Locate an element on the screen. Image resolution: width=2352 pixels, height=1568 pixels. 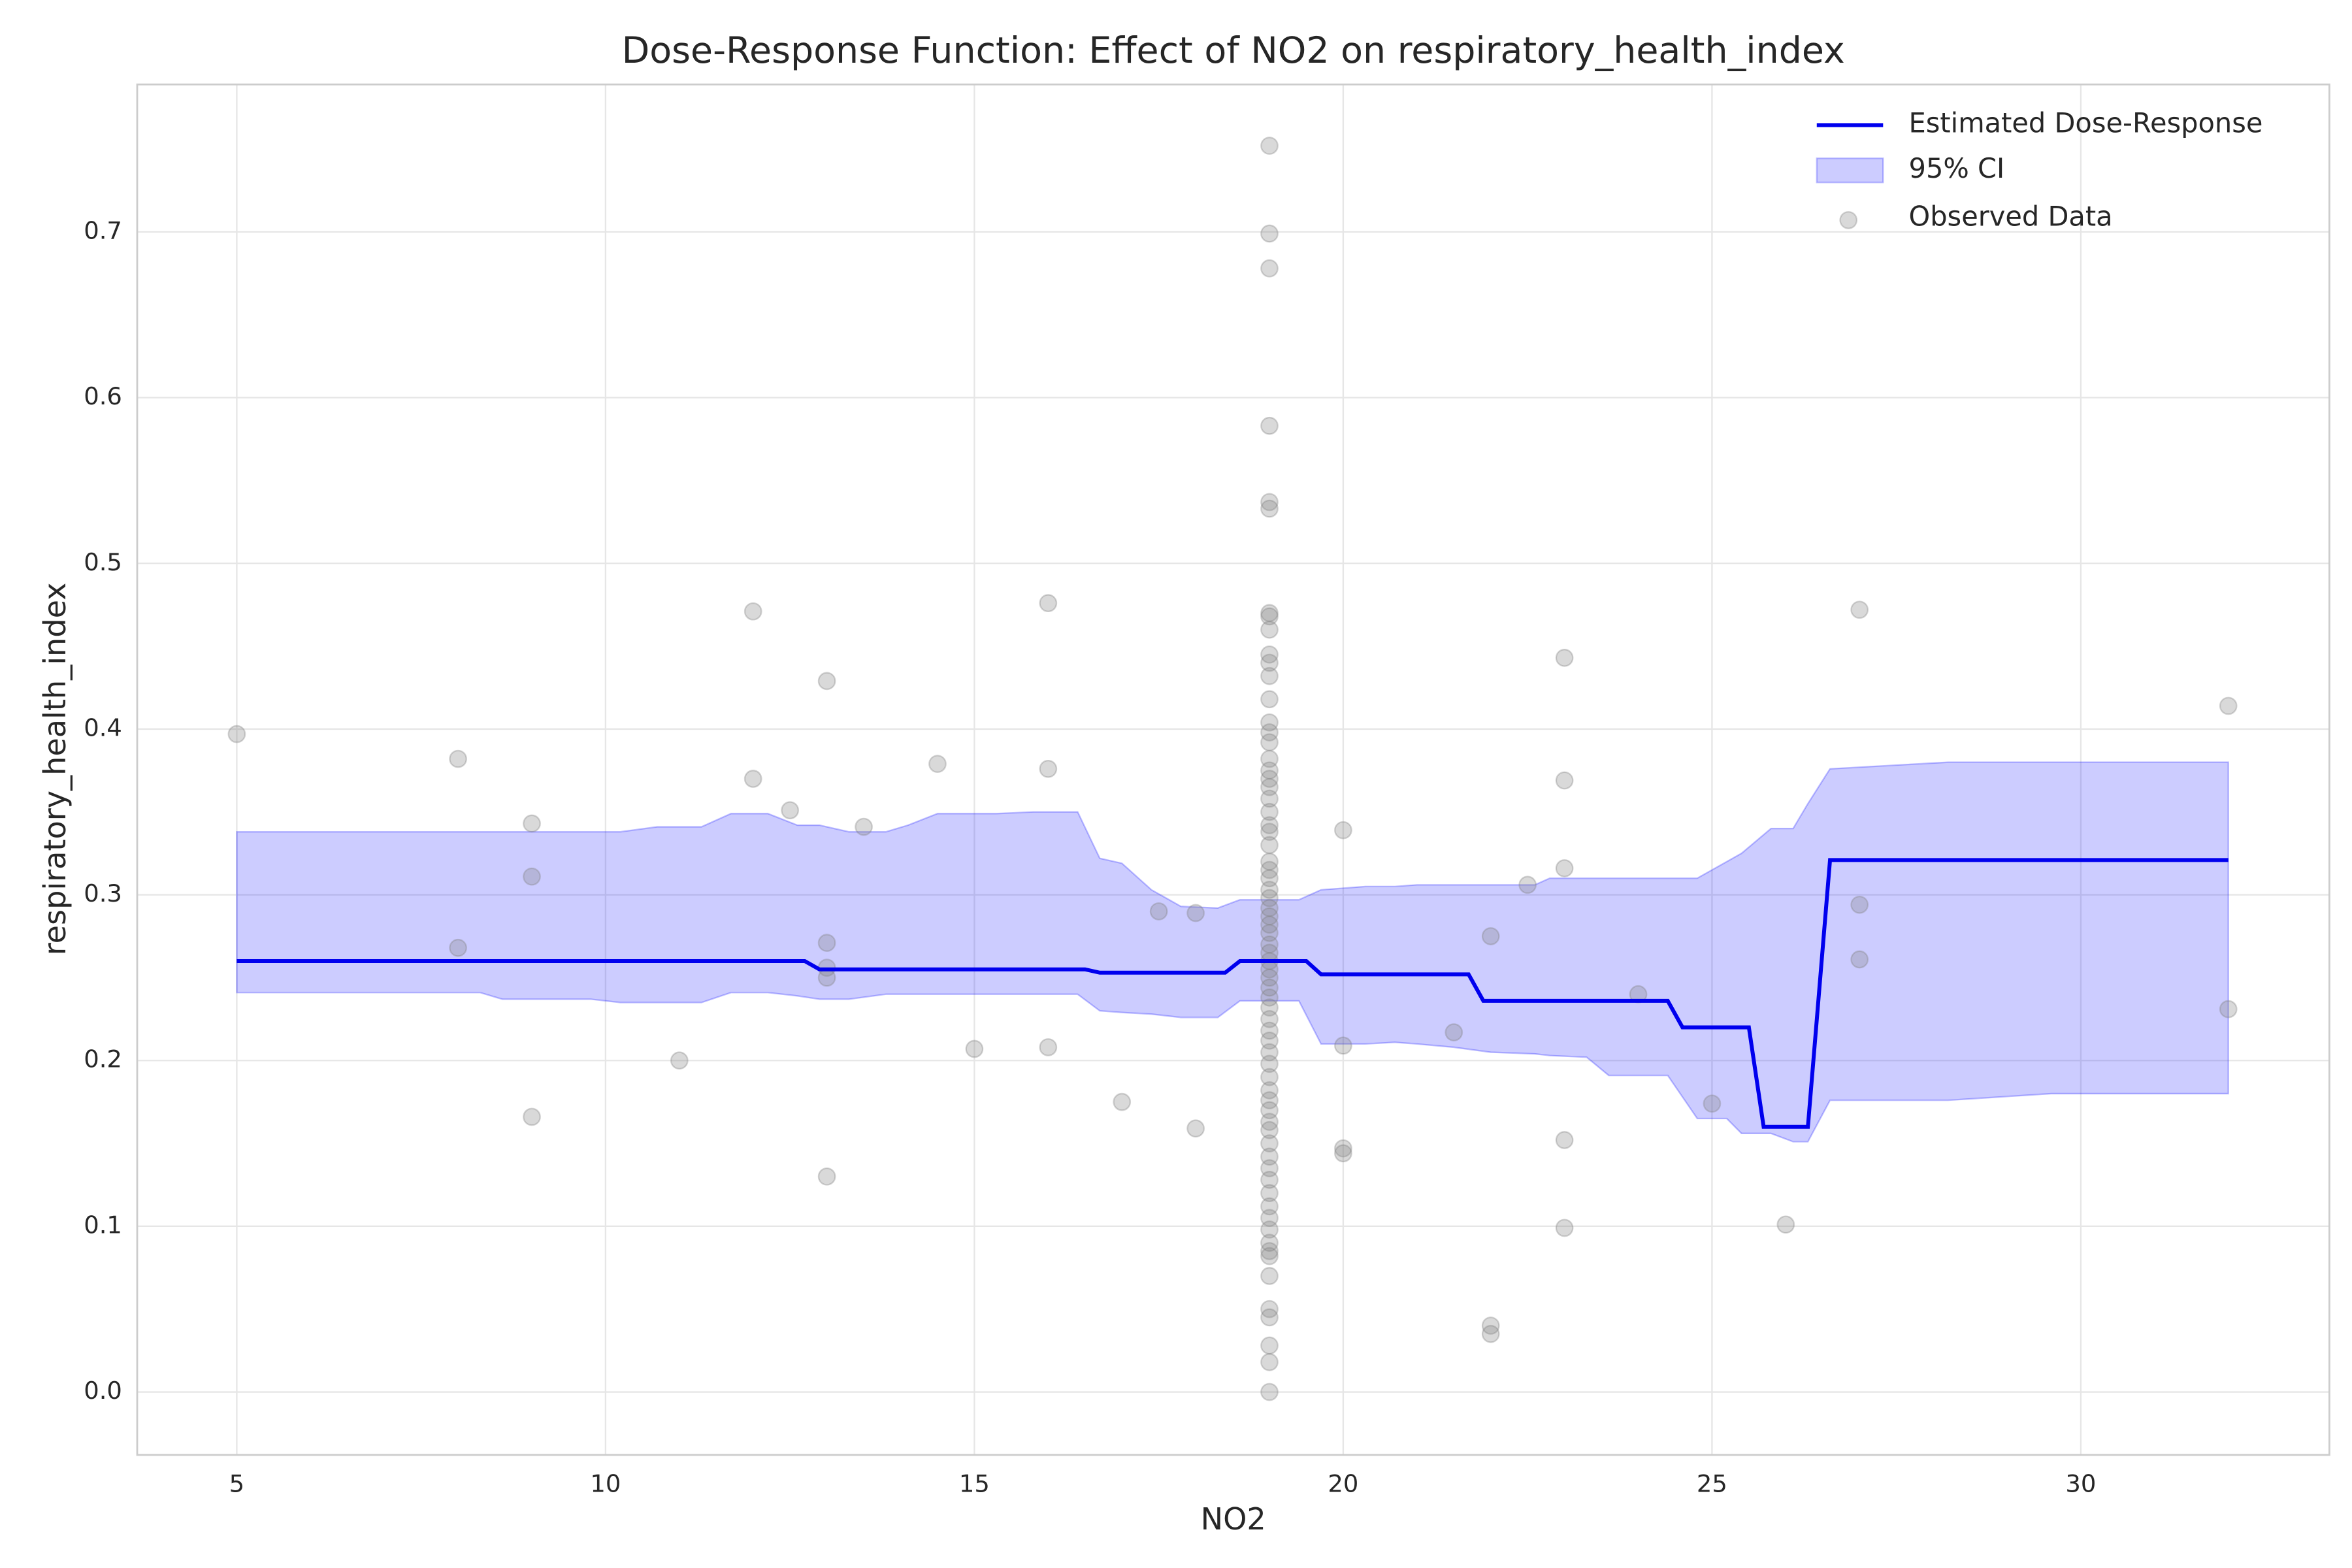
y-tick-label: 0.5 is located at coordinates (103, 562).